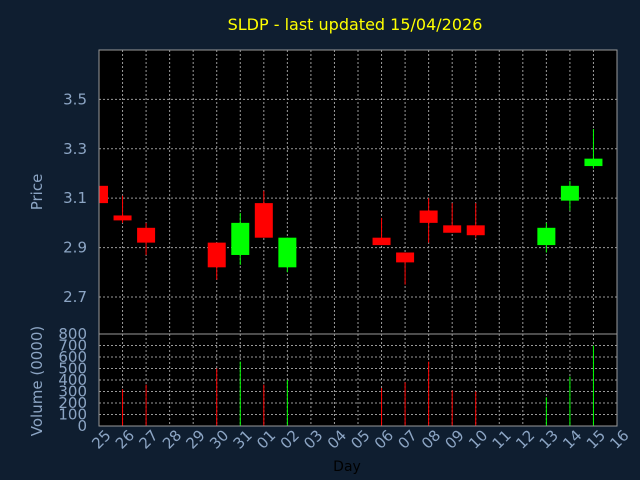  I want to click on x-tick-label: 16, so click(619, 439).